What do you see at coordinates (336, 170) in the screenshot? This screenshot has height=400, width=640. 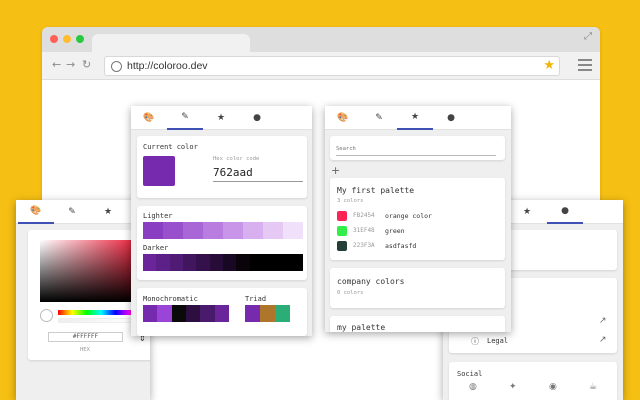 I see `add-palette-button: +` at bounding box center [336, 170].